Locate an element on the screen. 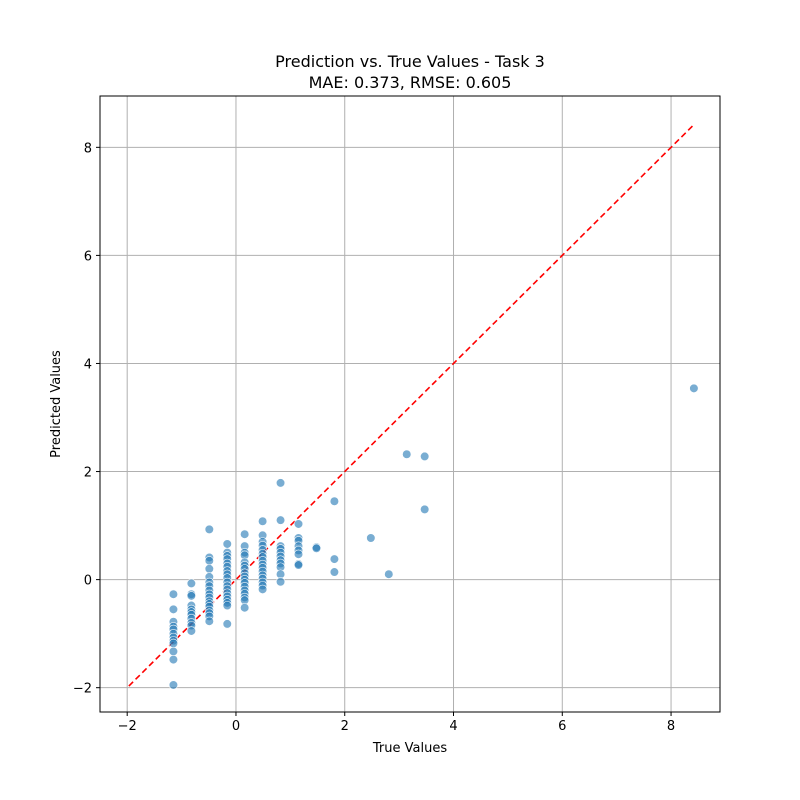 This screenshot has width=800, height=800. chart-title: Prediction vs. True Values - Task 3 is located at coordinates (410, 61).